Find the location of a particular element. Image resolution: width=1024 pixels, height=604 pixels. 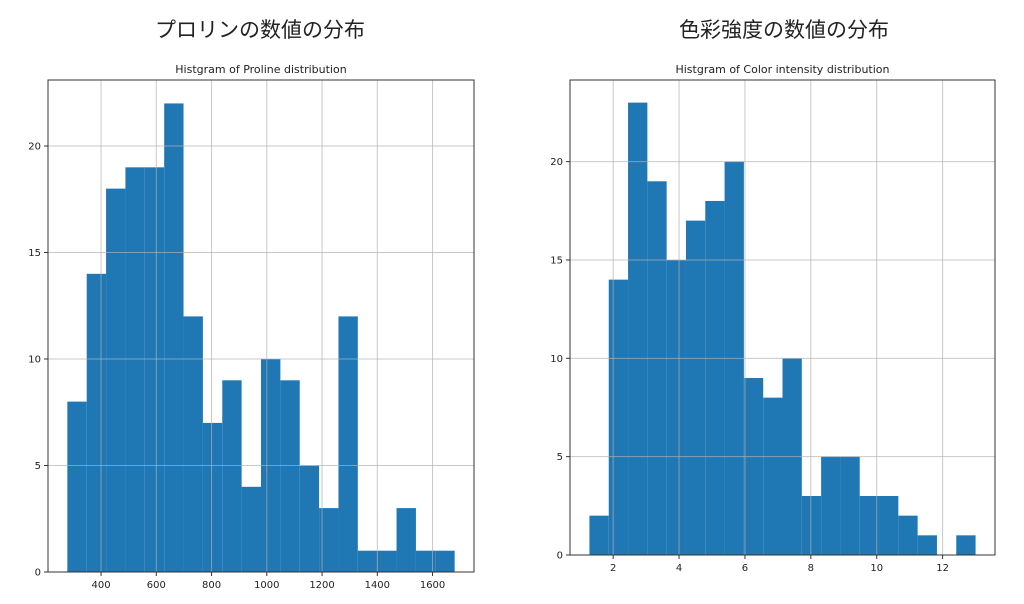

x-tick-label: 6 is located at coordinates (745, 568).